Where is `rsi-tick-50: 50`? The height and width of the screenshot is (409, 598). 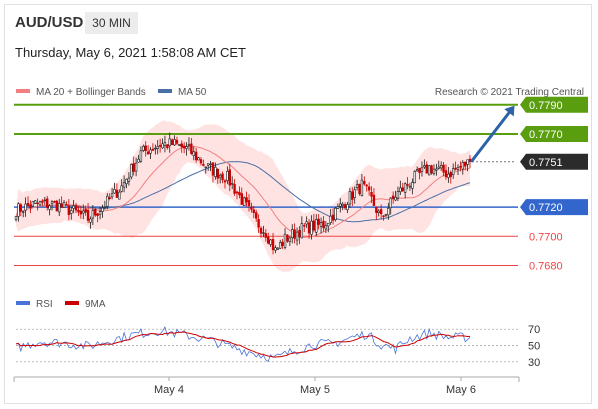 rsi-tick-50: 50 is located at coordinates (534, 347).